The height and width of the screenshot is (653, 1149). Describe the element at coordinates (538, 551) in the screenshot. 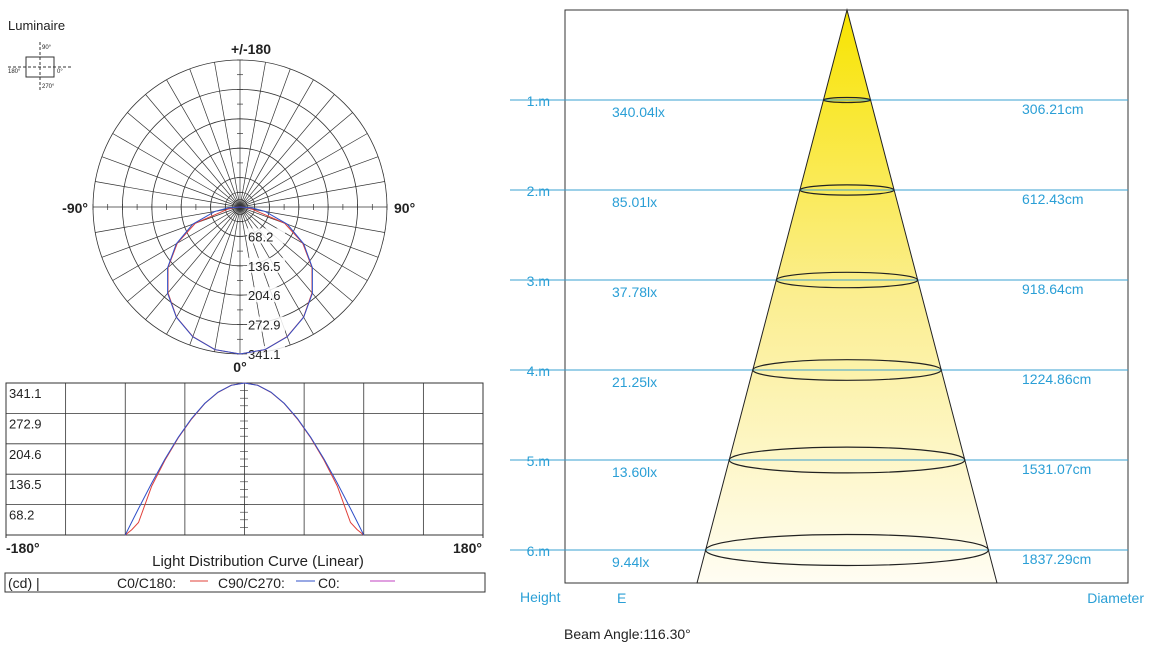

I see `height-label: 6.m` at that location.